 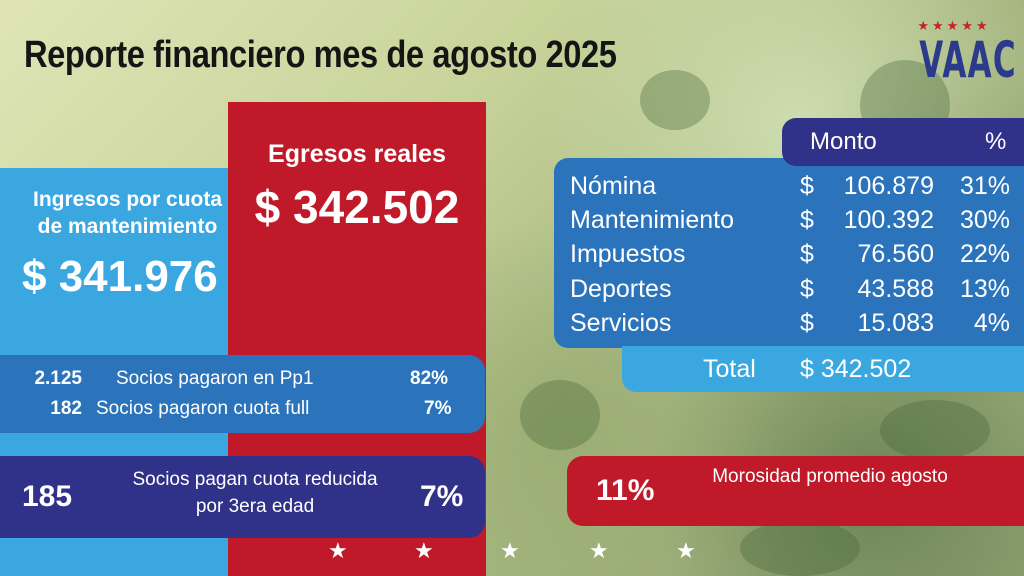 I want to click on row-name: Nómina, so click(x=613, y=186).